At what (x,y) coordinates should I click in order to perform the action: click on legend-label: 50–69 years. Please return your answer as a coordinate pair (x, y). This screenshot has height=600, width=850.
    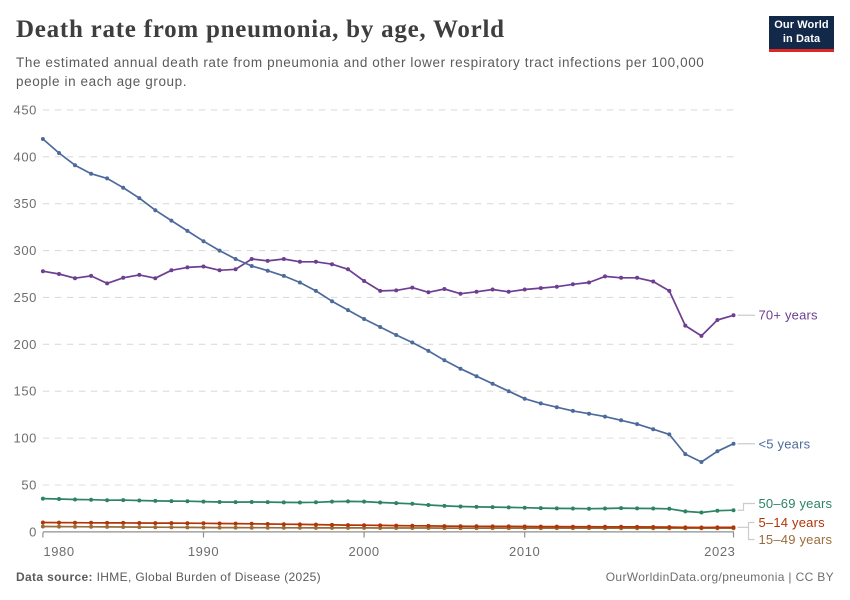
    Looking at the image, I should click on (796, 503).